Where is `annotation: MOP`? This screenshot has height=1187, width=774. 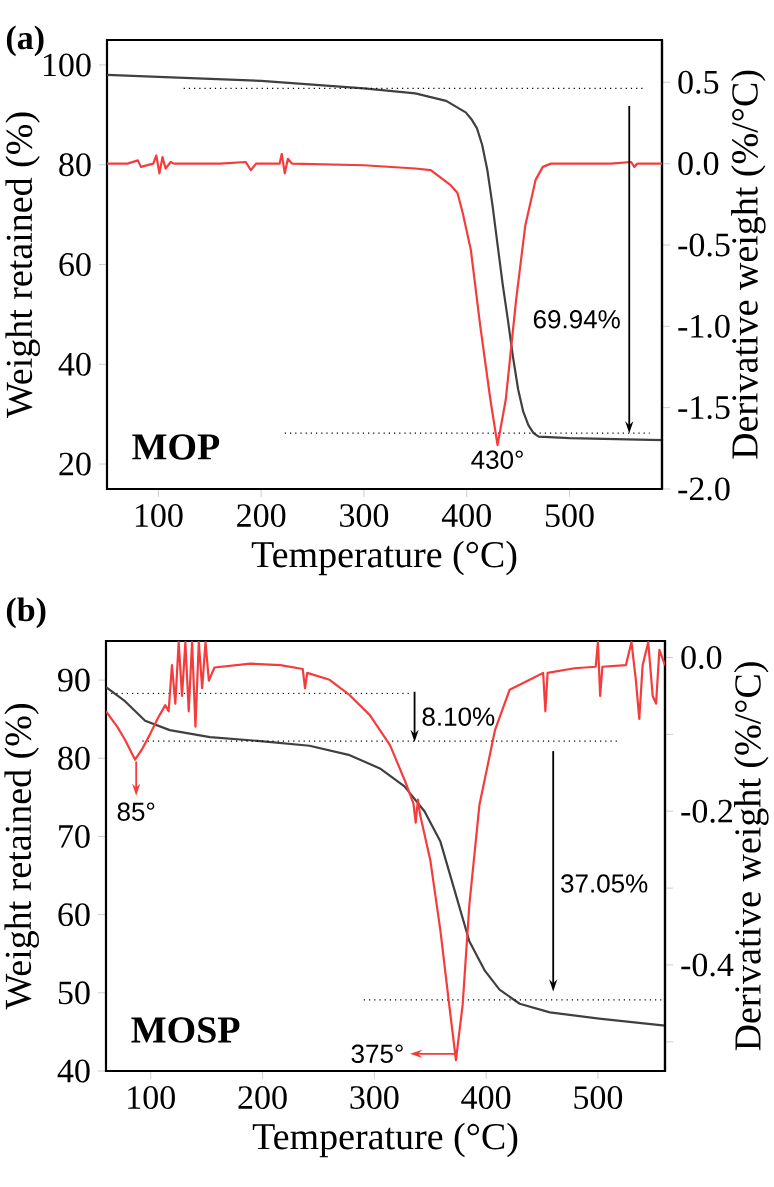
annotation: MOP is located at coordinates (176, 447).